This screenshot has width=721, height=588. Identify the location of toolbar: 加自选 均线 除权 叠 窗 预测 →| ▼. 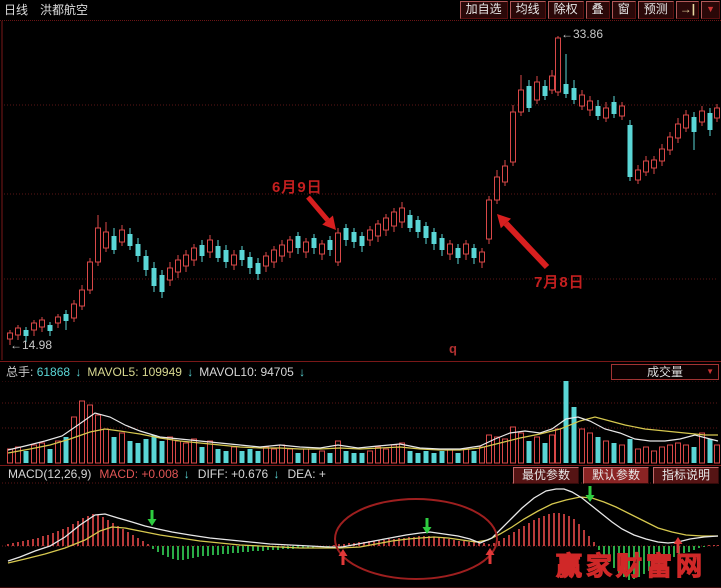
(589, 10).